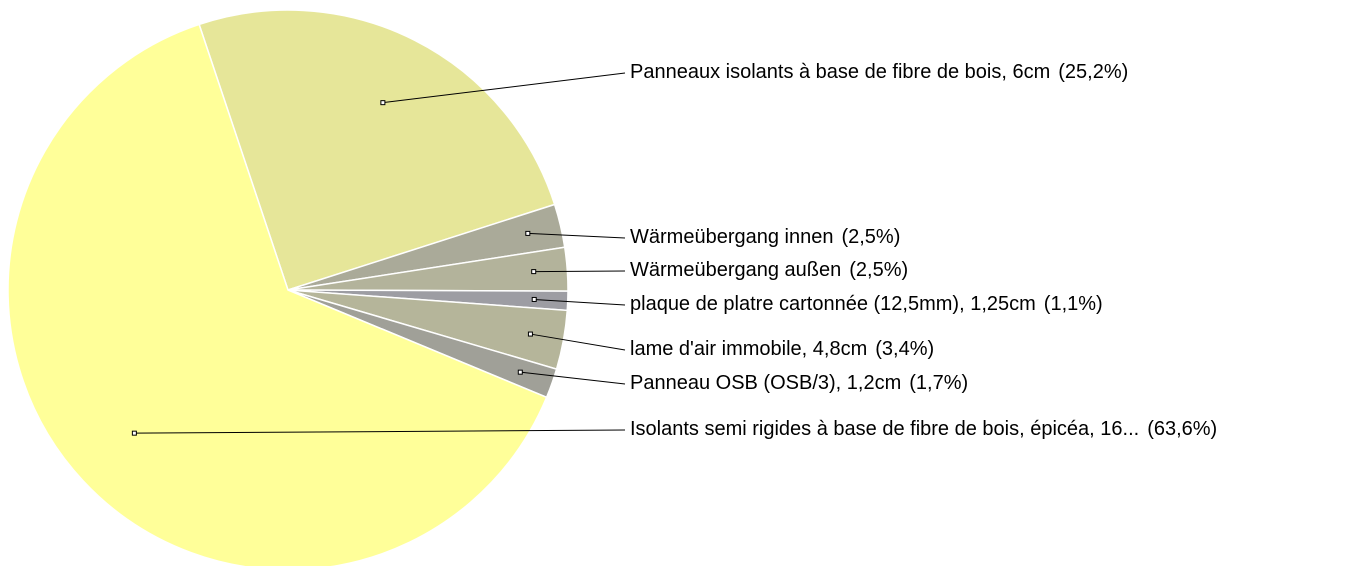  I want to click on value-label: (1,7%), so click(938, 383).